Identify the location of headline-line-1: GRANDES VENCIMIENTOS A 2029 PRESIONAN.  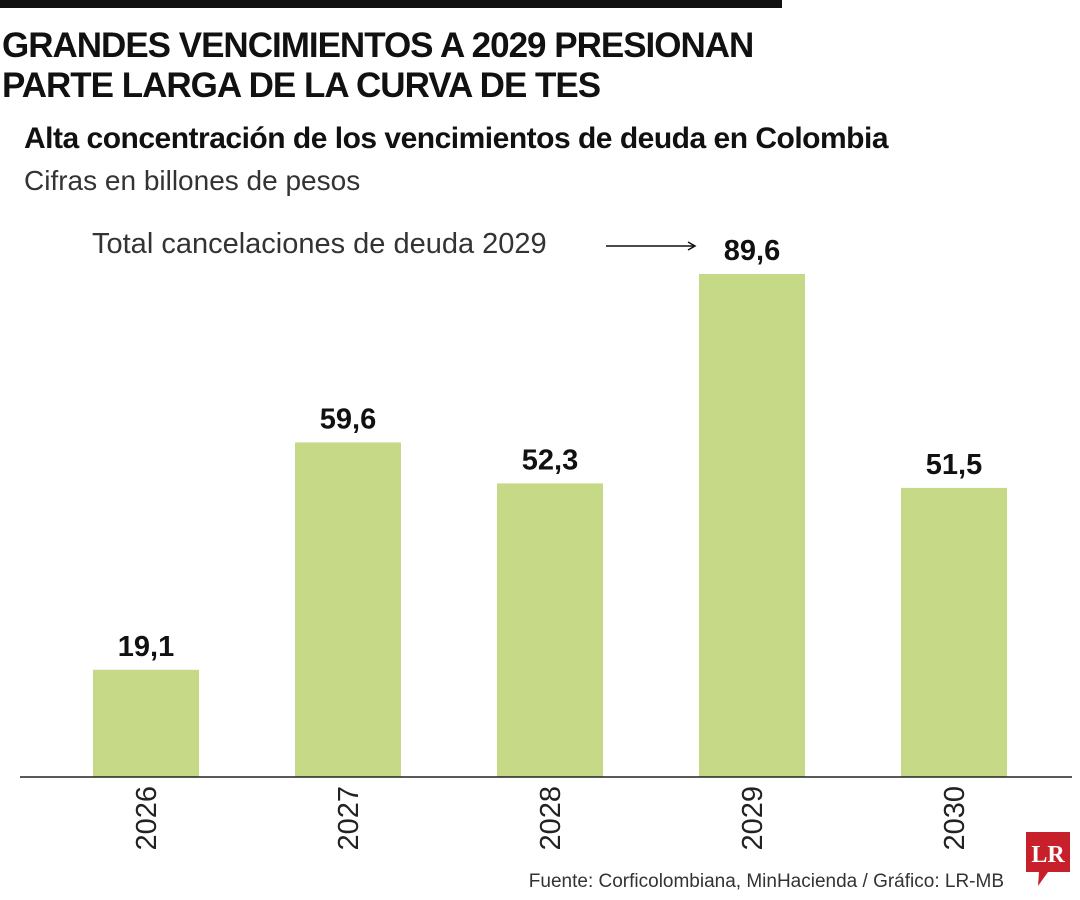
(378, 45).